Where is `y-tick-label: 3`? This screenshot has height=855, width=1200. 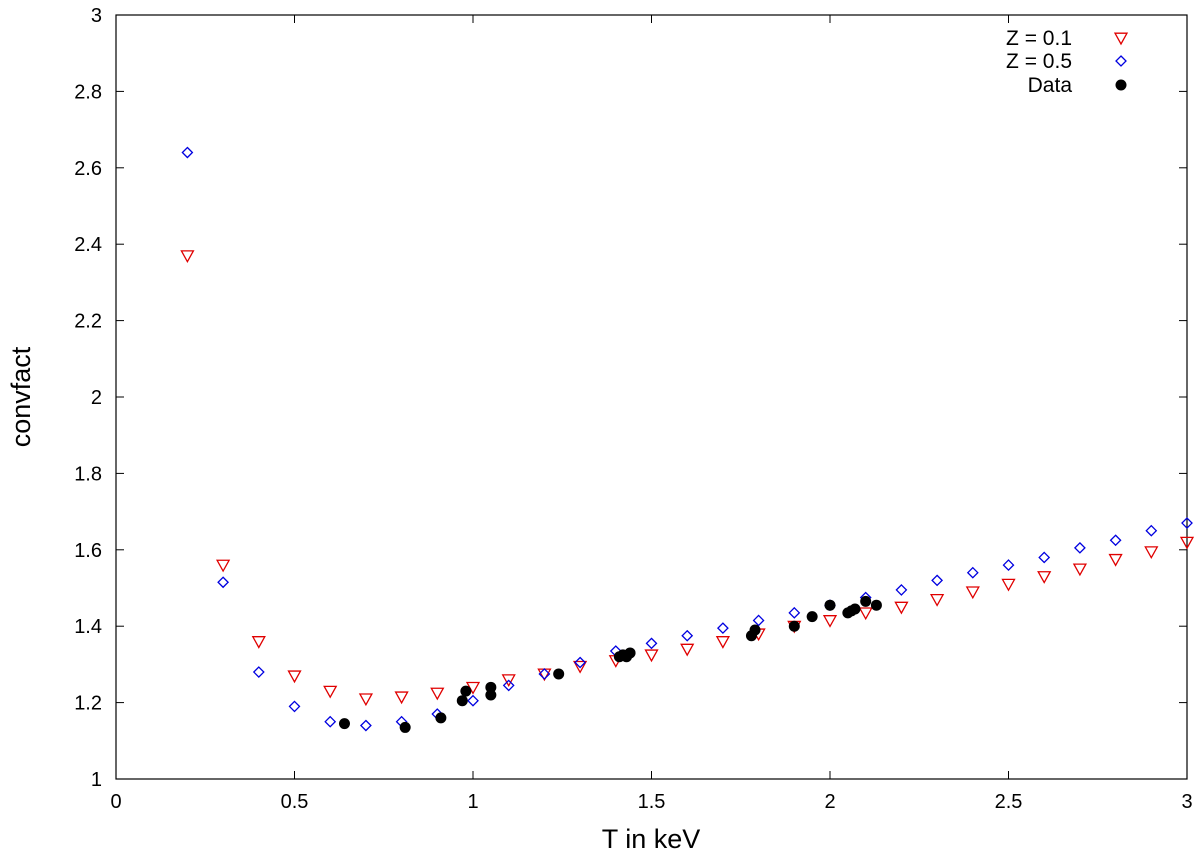 y-tick-label: 3 is located at coordinates (96, 16).